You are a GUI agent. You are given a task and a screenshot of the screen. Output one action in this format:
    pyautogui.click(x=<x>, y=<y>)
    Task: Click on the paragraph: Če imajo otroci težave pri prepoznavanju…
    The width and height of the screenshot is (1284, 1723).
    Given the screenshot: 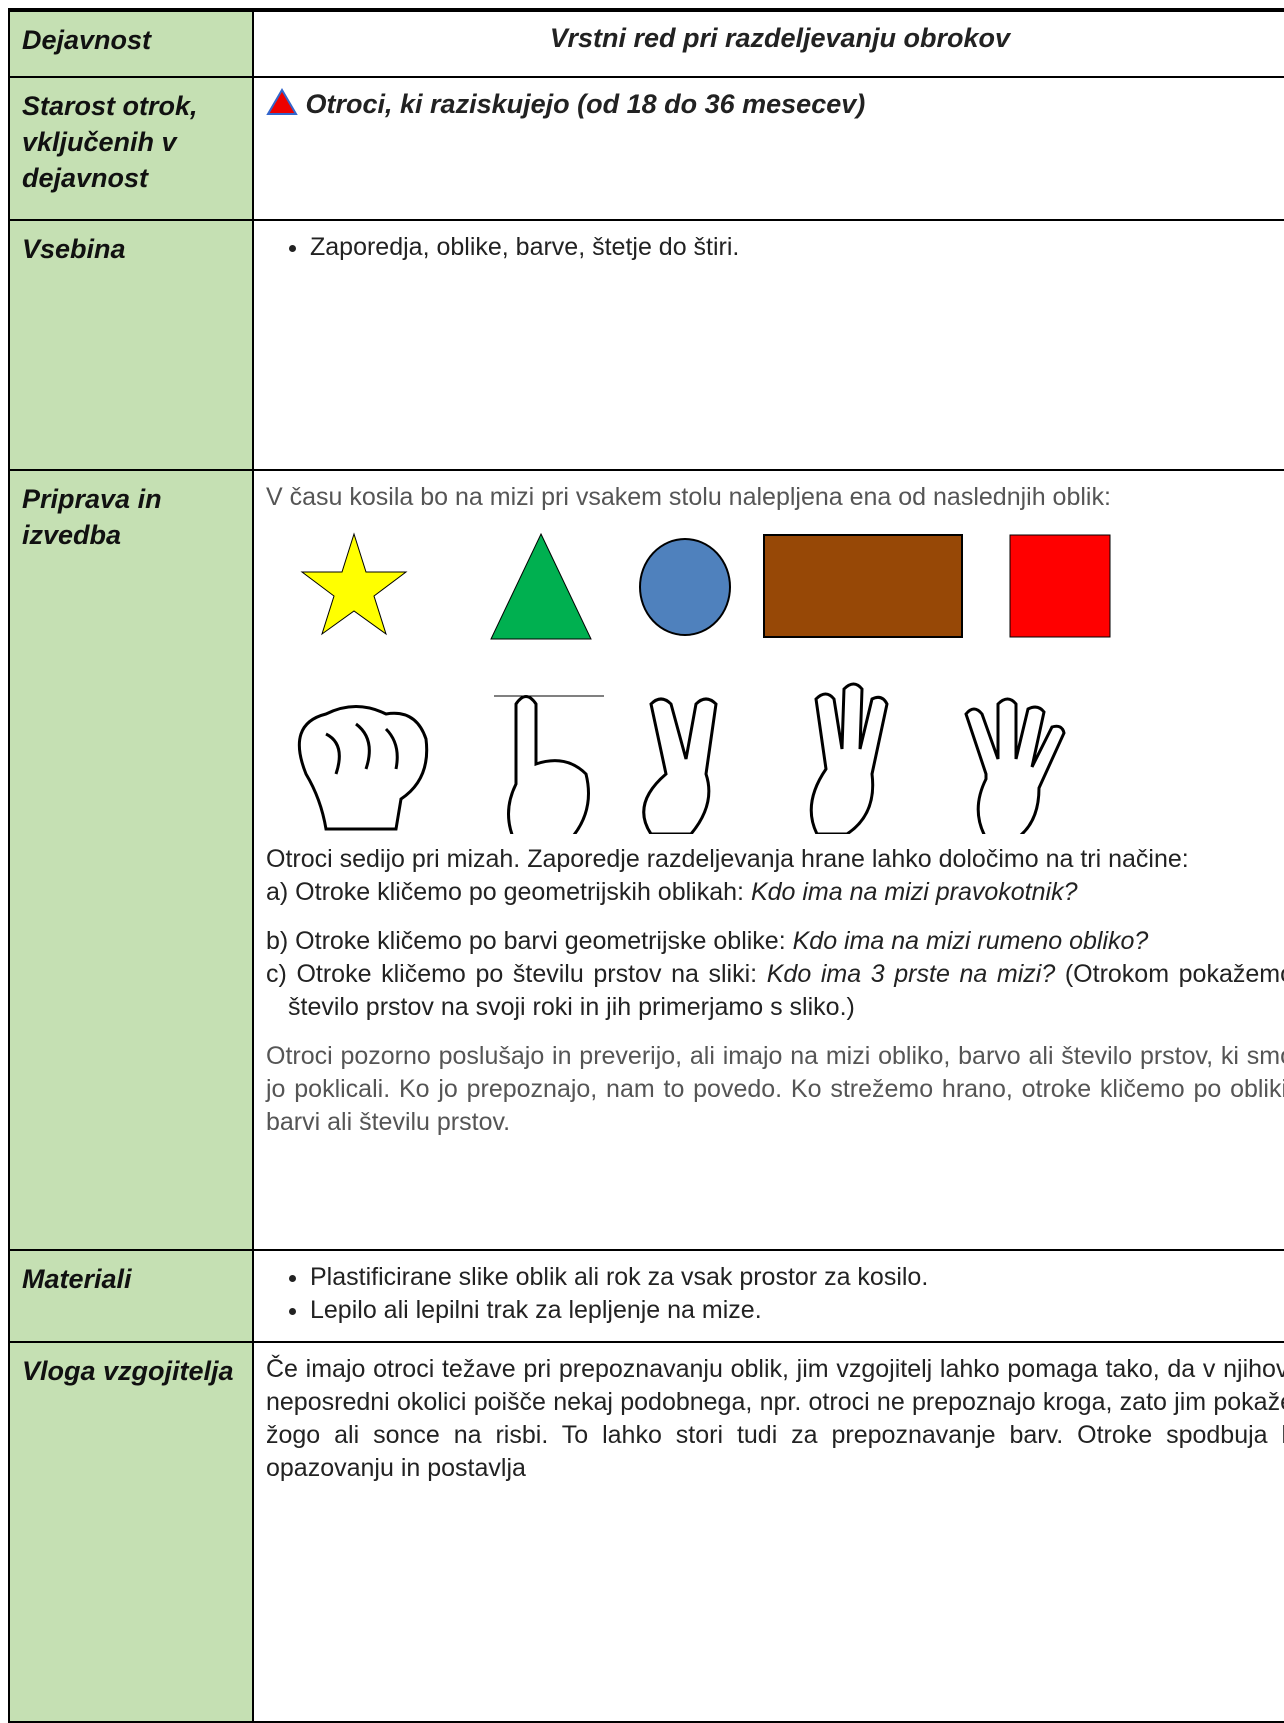 What is the action you would take?
    pyautogui.click(x=775, y=1418)
    